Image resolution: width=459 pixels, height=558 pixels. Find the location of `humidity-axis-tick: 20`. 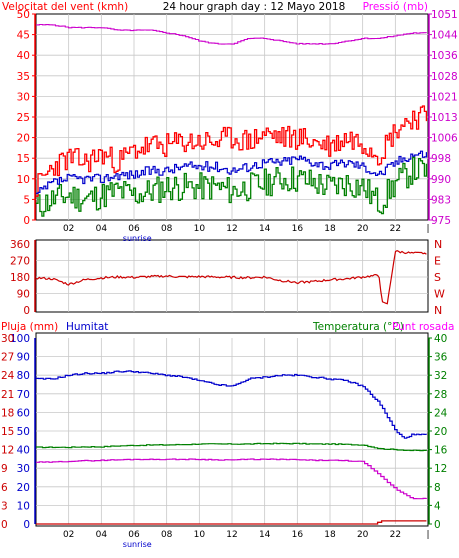

humidity-axis-tick: 20 is located at coordinates (23, 488).